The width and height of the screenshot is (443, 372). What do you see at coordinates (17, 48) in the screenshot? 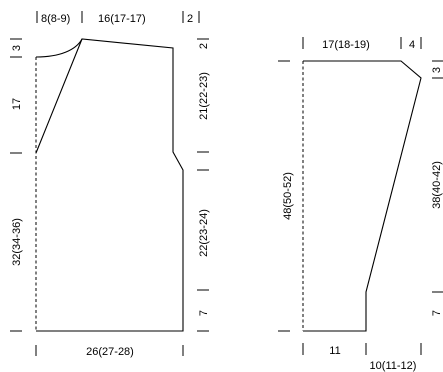
I see `neck-depth-label: 3` at bounding box center [17, 48].